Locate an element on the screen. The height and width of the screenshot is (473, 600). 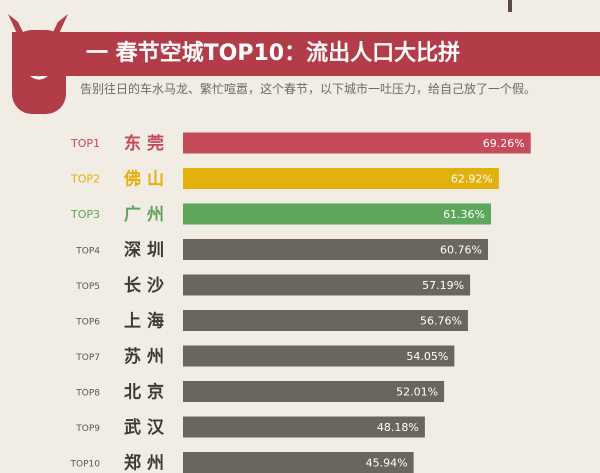
city-label: 武 汉 is located at coordinates (144, 427).